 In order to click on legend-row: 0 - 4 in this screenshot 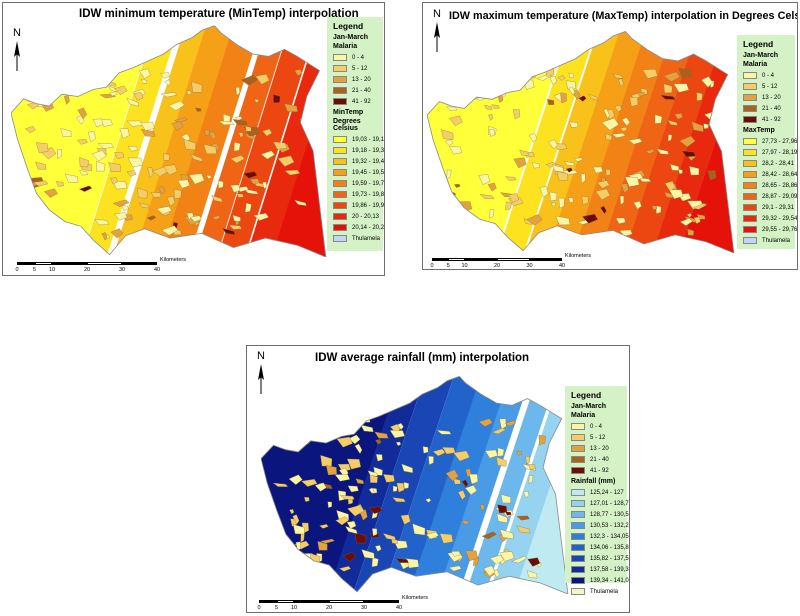, I will do `click(356, 57)`.